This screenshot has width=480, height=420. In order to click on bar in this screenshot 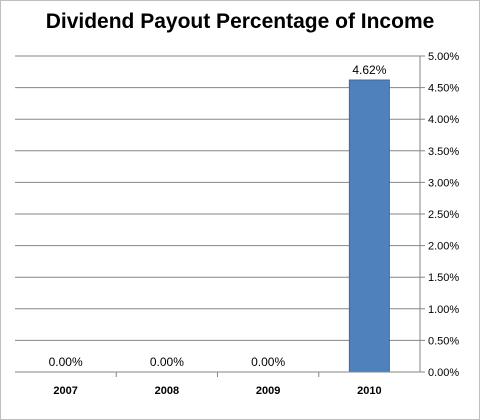, I will do `click(369, 226)`.